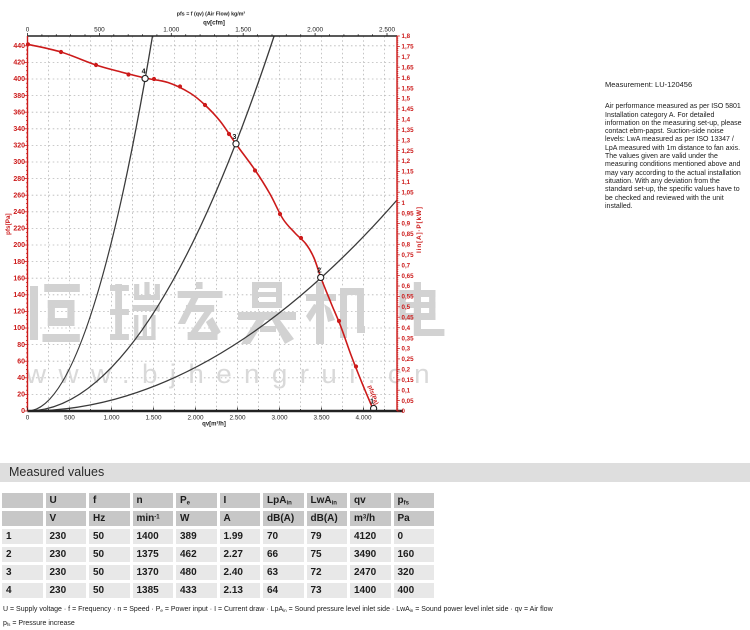 Image resolution: width=750 pixels, height=630 pixels. I want to click on svg-text: 240, so click(19, 212).